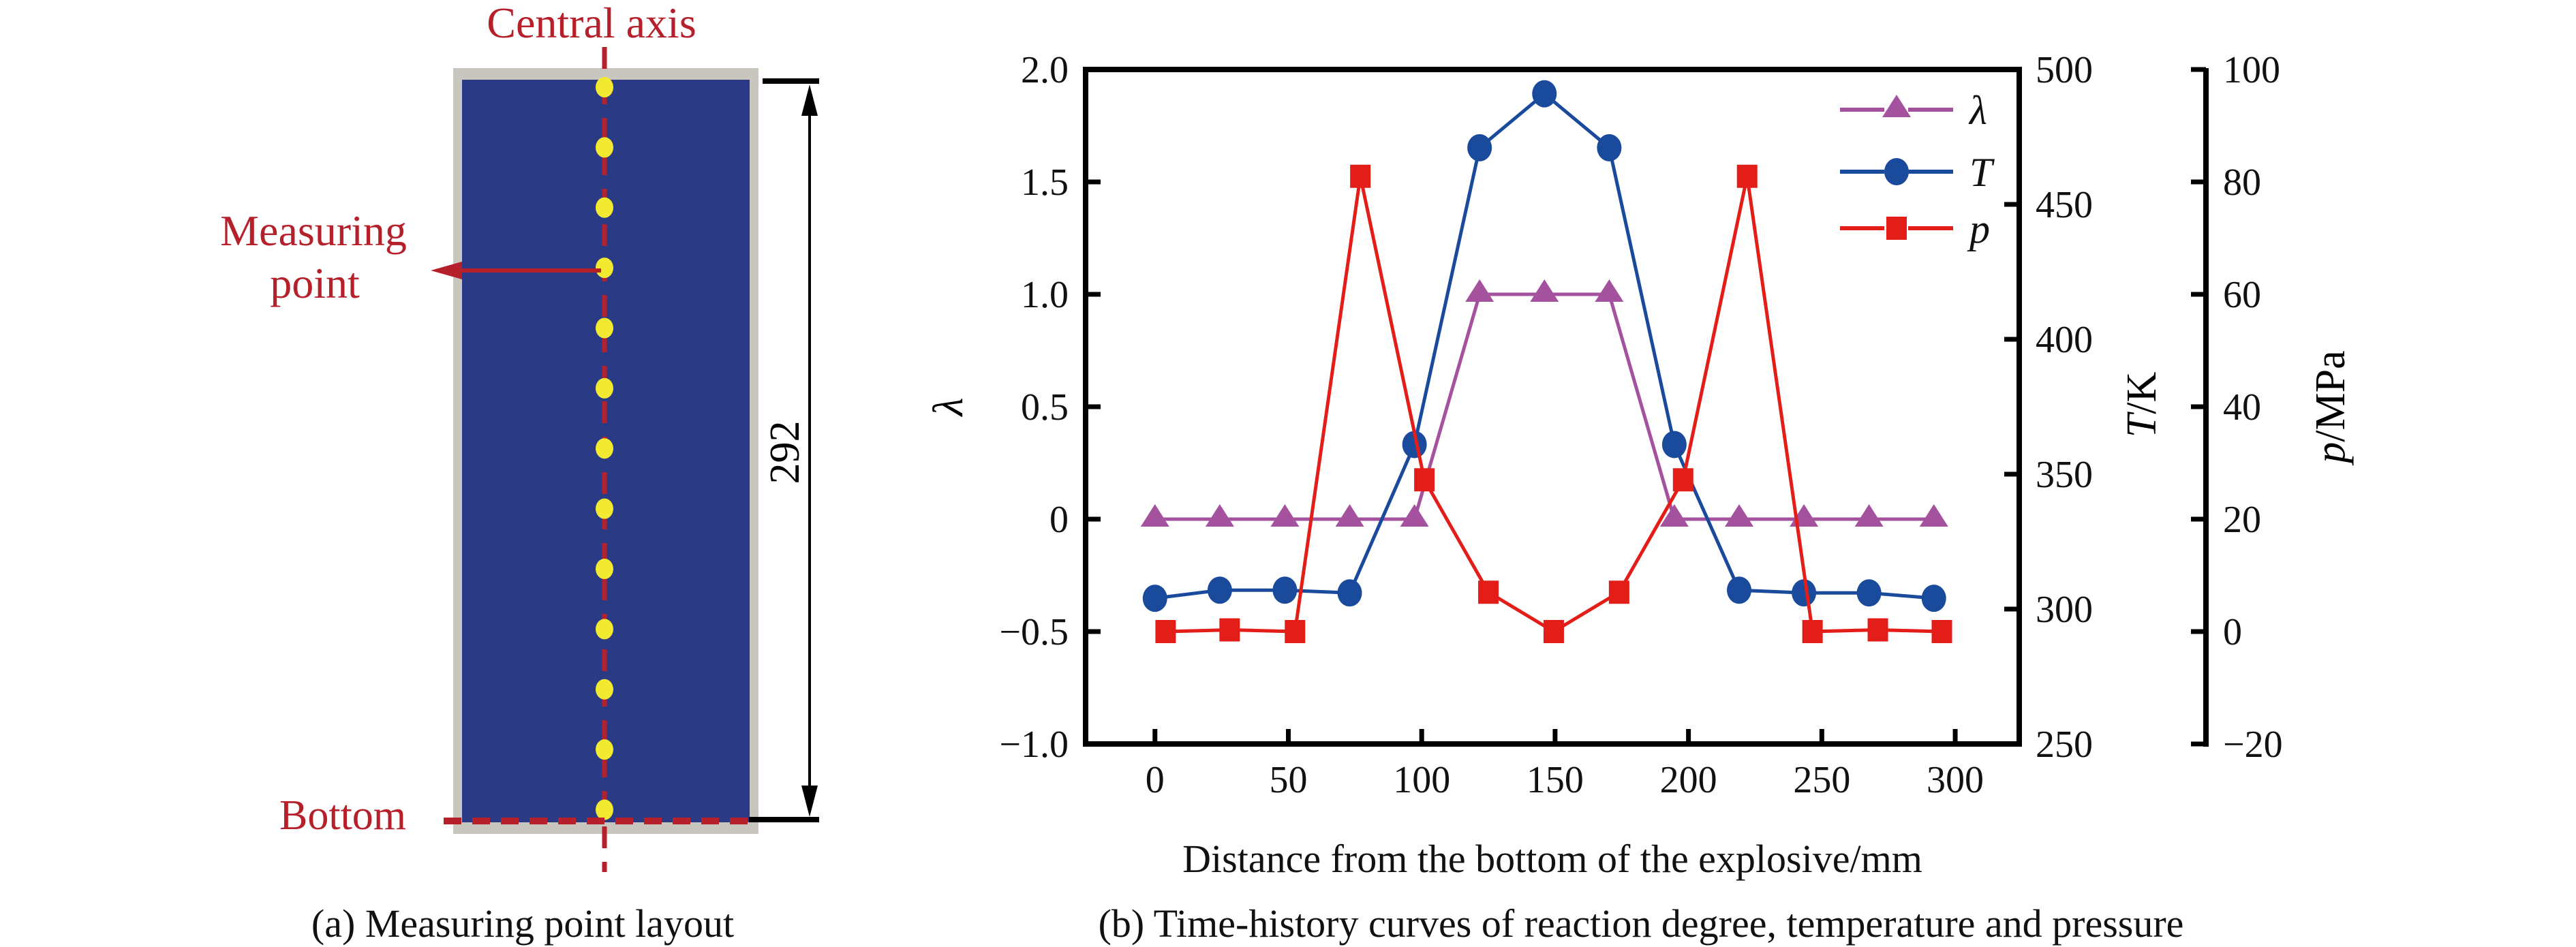 This screenshot has height=947, width=2576. I want to click on lambda-axis-title: λ, so click(948, 408).